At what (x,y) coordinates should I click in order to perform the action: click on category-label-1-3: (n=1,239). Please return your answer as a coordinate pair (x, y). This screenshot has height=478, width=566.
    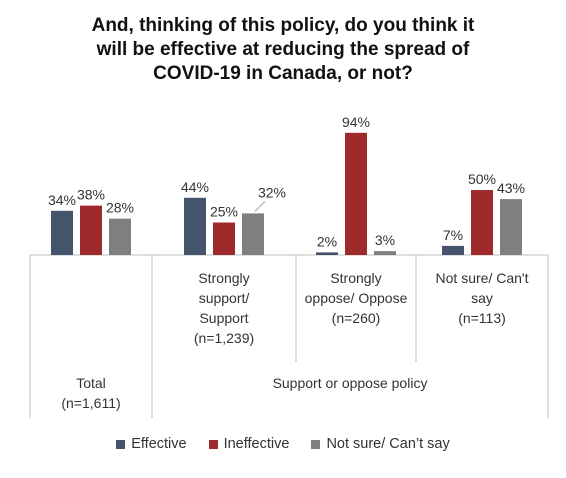
    Looking at the image, I should click on (224, 338).